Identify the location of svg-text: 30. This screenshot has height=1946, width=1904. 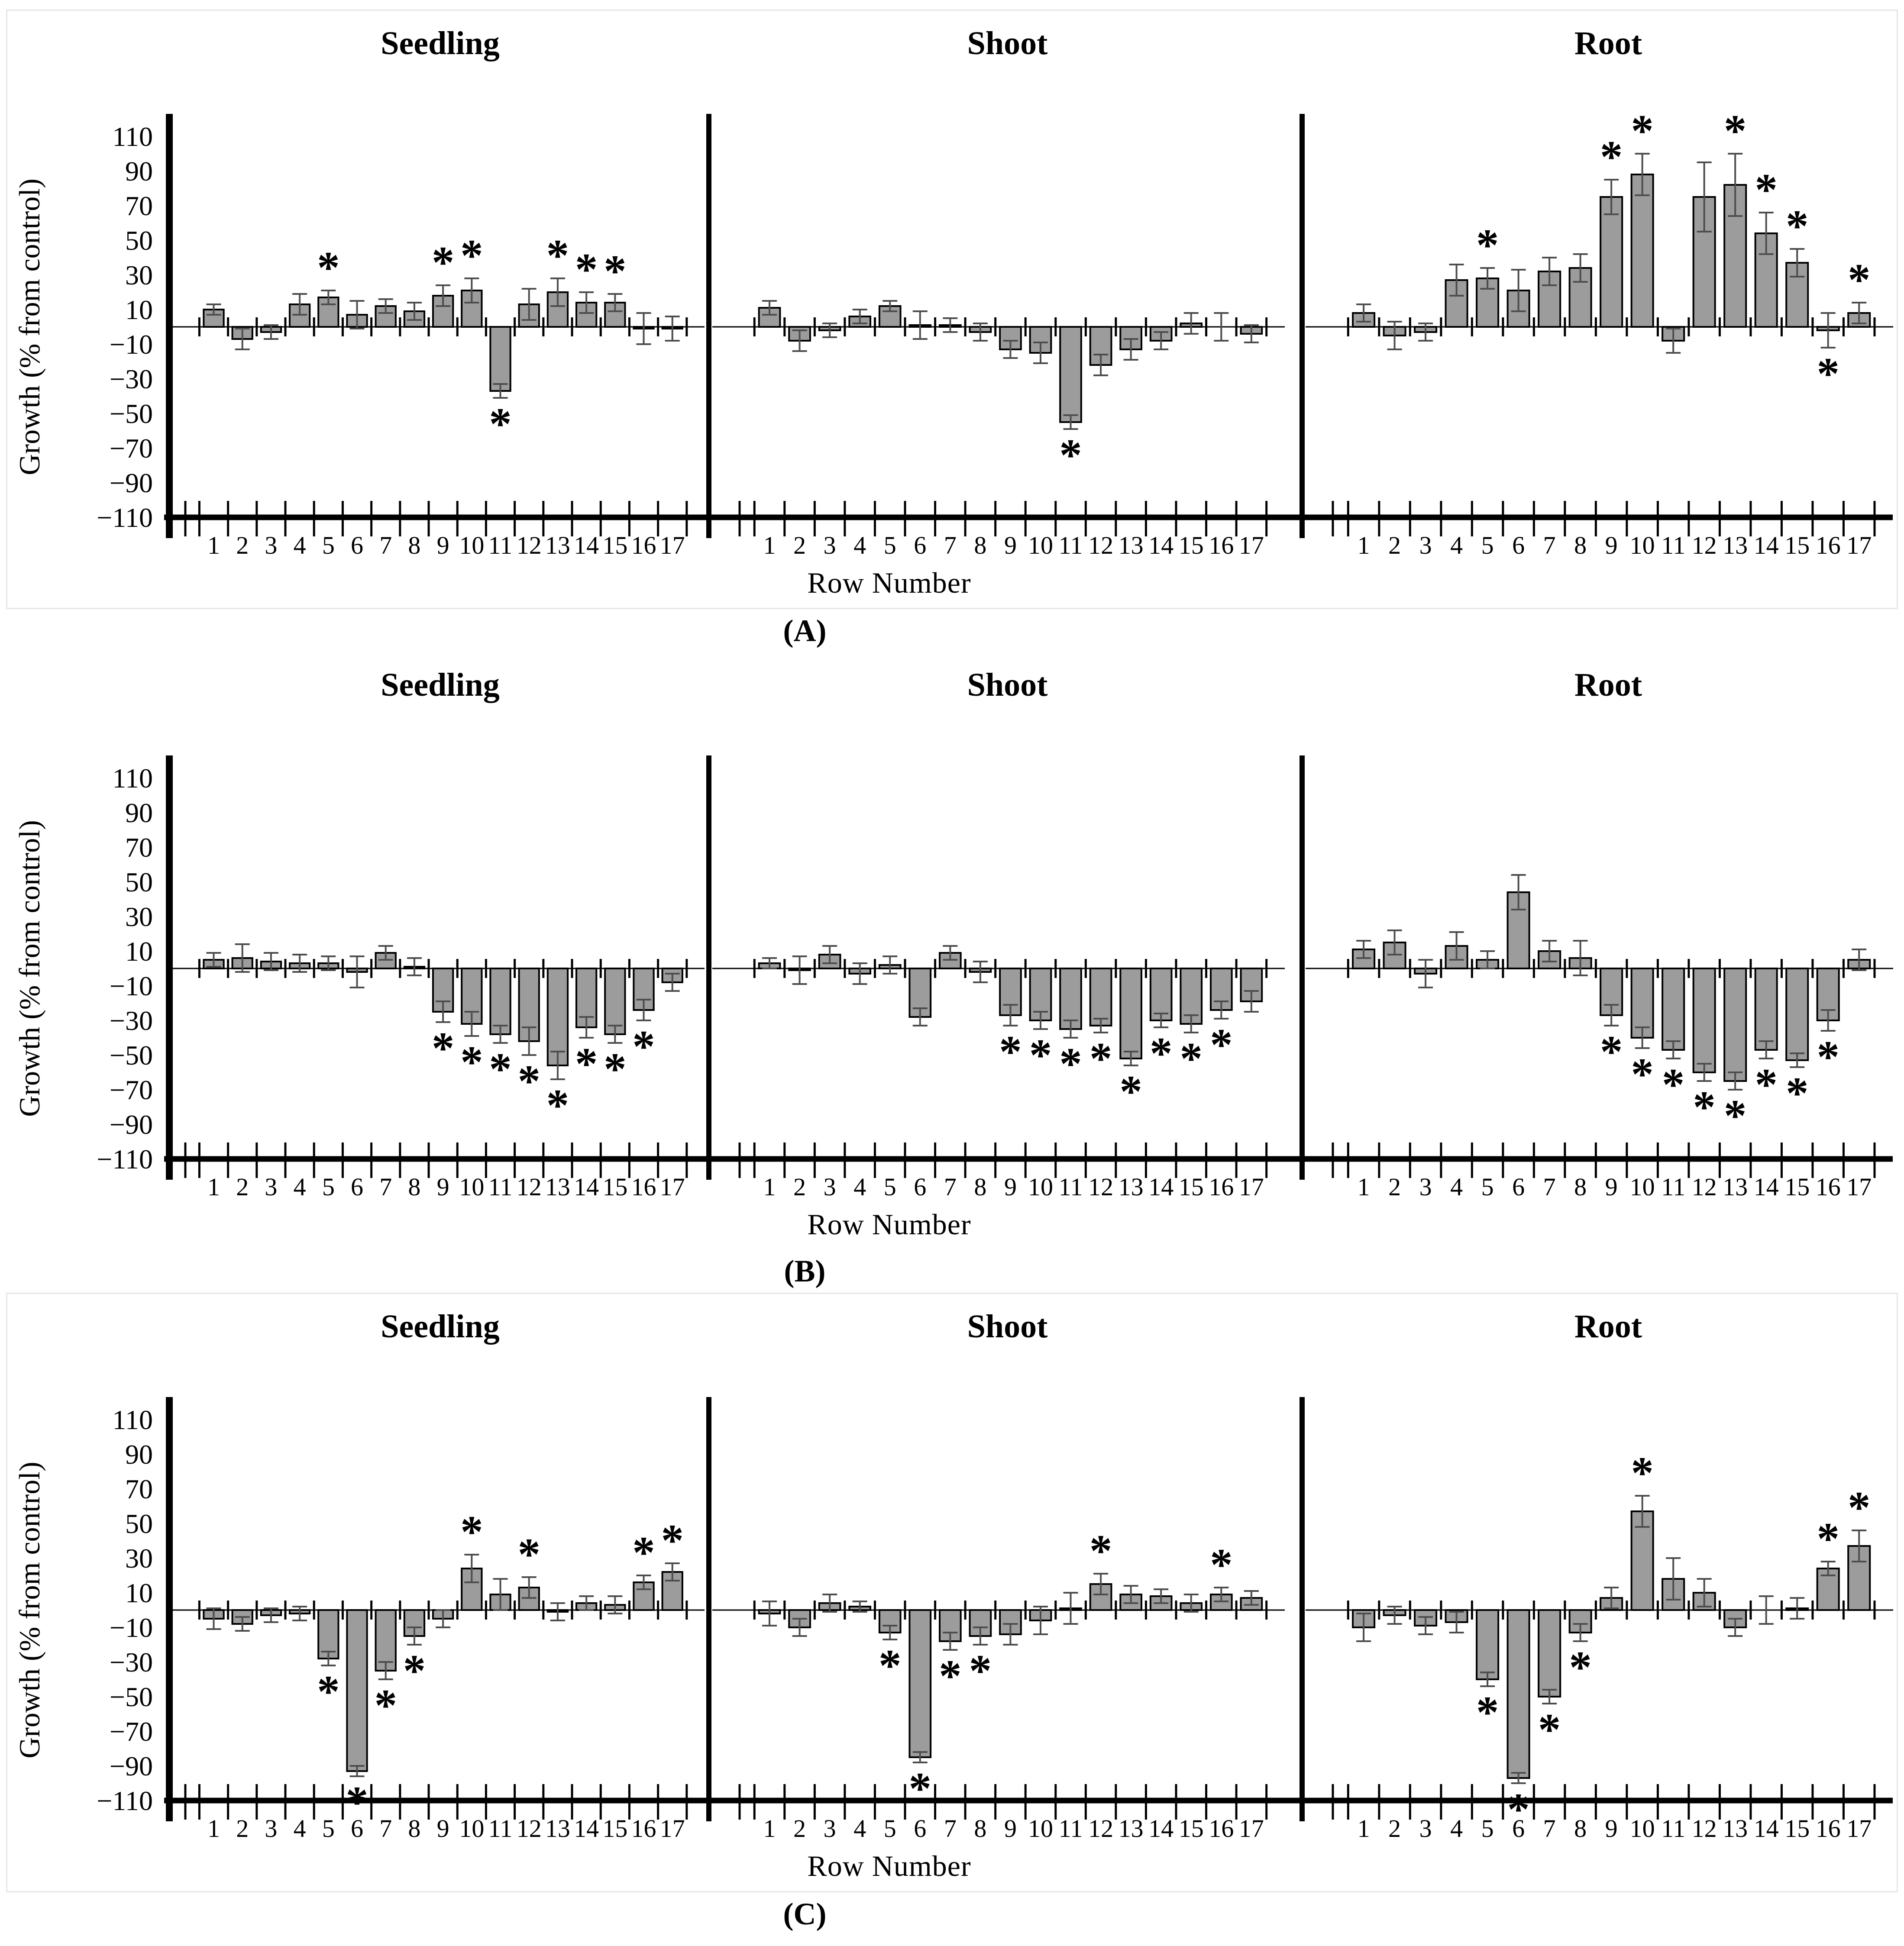
(139, 916).